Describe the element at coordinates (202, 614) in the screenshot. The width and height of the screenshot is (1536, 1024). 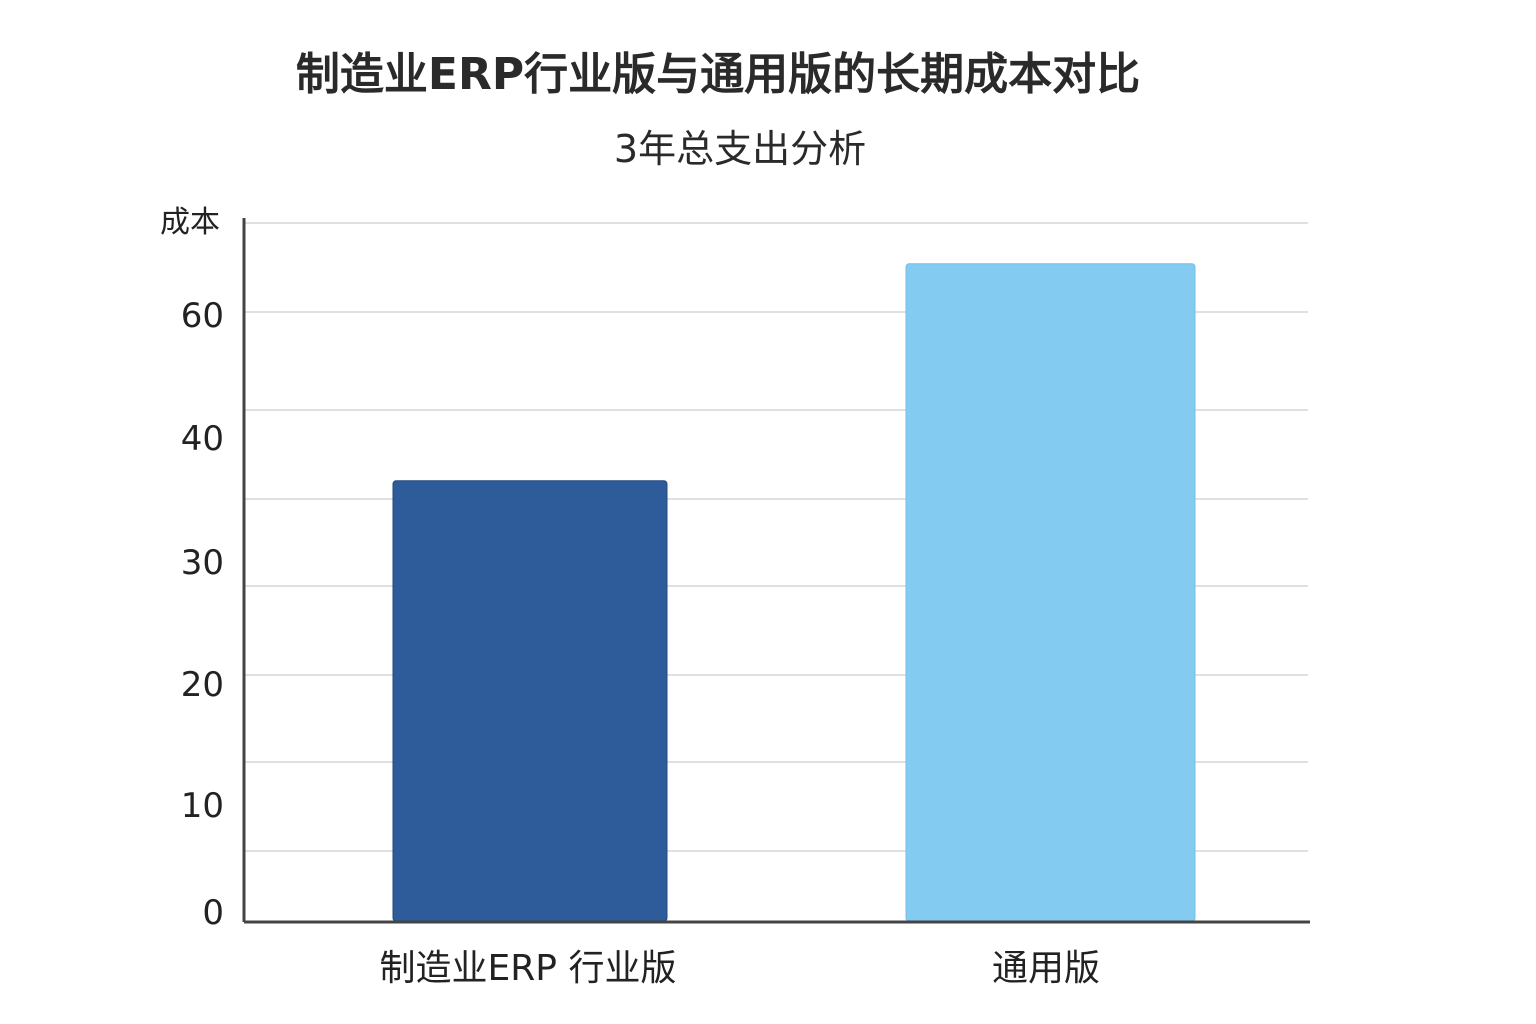
I see `y-tick-labels: 0 10 20 30 40 60` at that location.